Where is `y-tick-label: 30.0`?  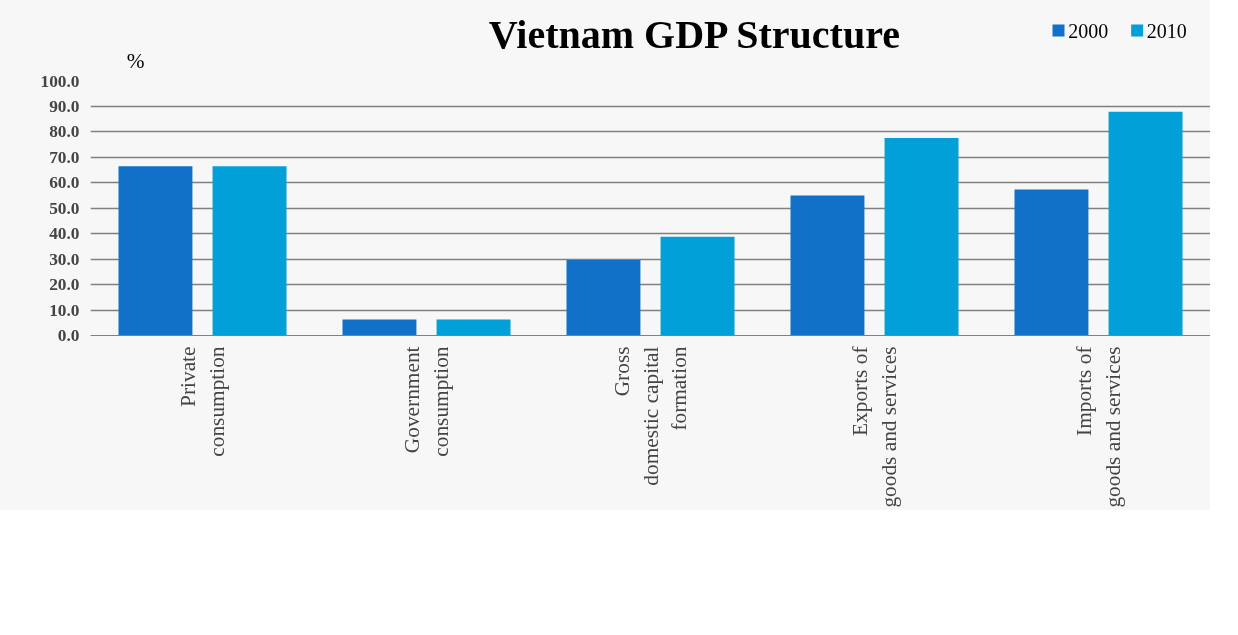
y-tick-label: 30.0 is located at coordinates (64, 259).